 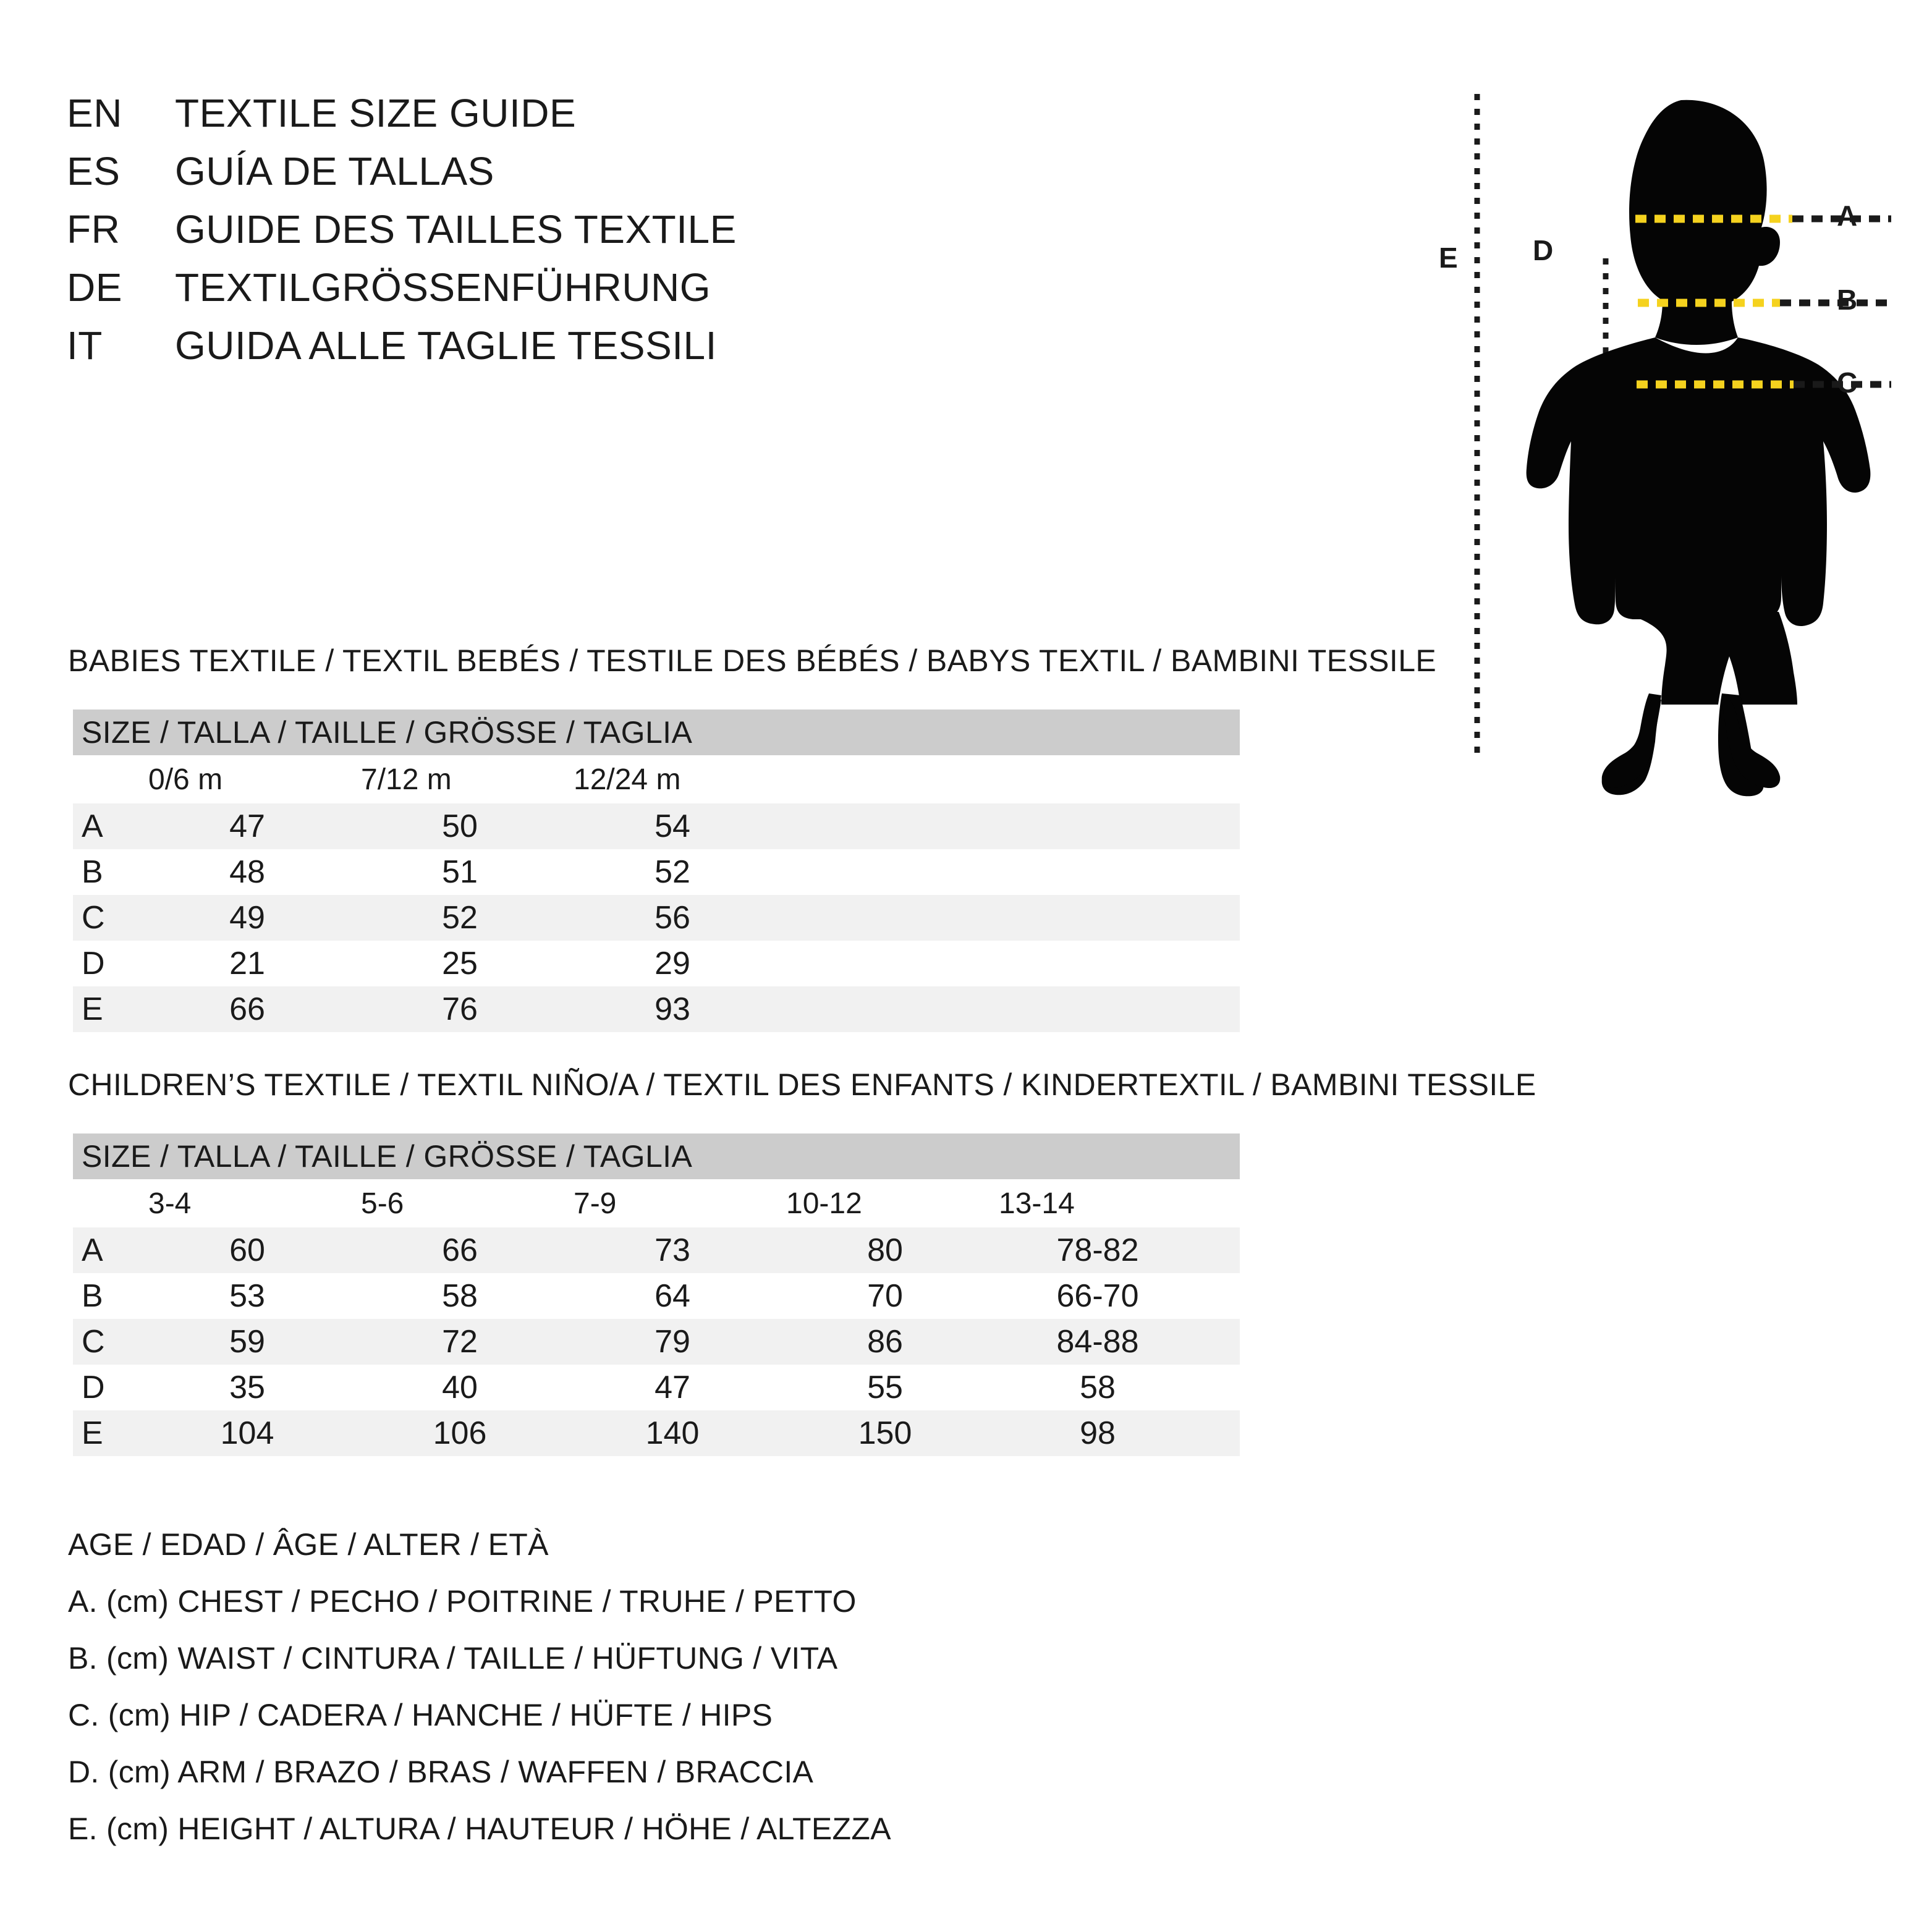 I want to click on table-row: E 66 76 93, so click(x=656, y=1009).